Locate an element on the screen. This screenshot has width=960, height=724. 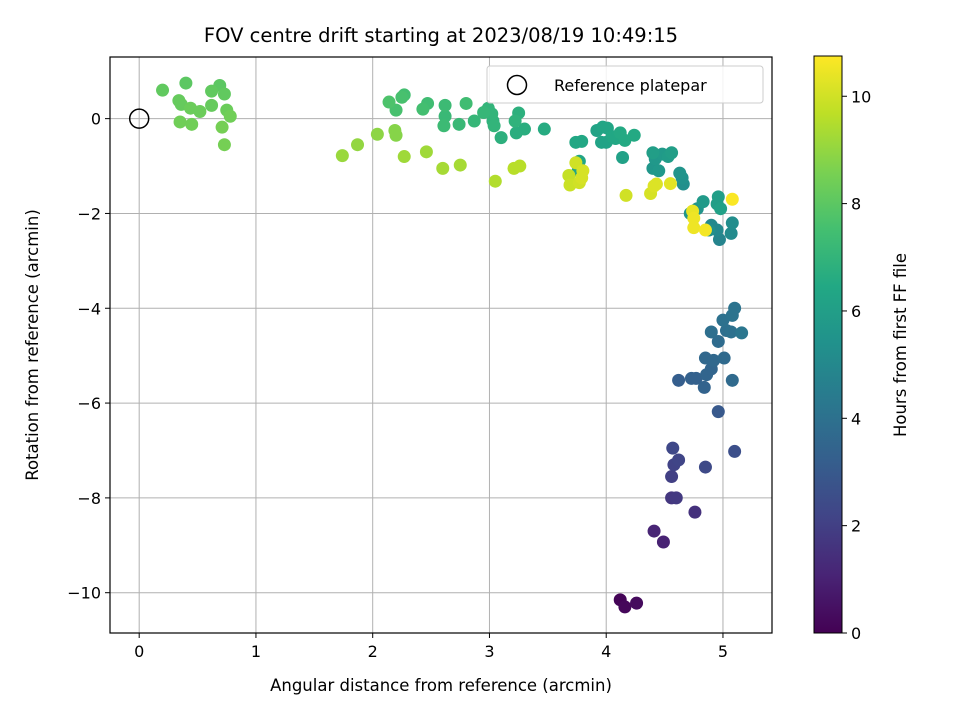
x-tick-label: 1 is located at coordinates (256, 651).